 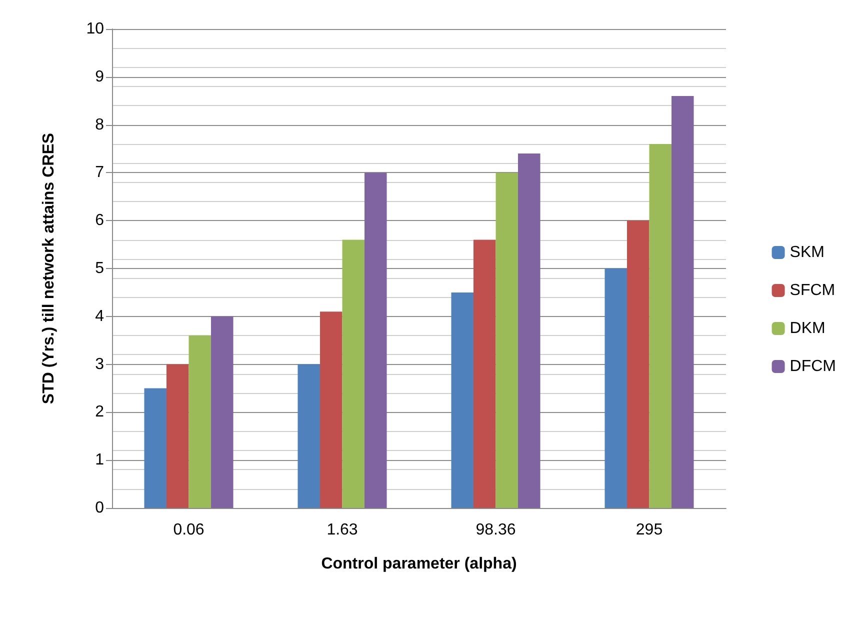 I want to click on y-tick-label: 10, so click(x=95, y=29).